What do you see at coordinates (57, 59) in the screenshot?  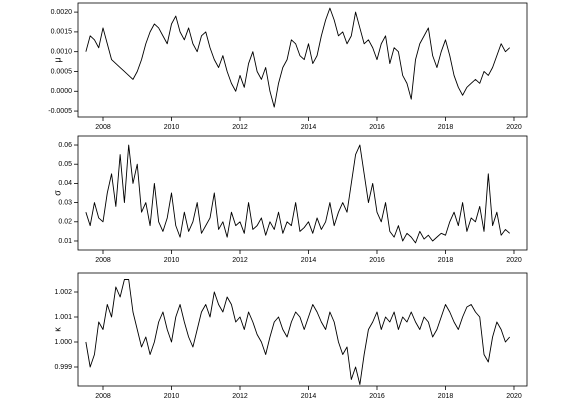 I see `y-axis-label: μ` at bounding box center [57, 59].